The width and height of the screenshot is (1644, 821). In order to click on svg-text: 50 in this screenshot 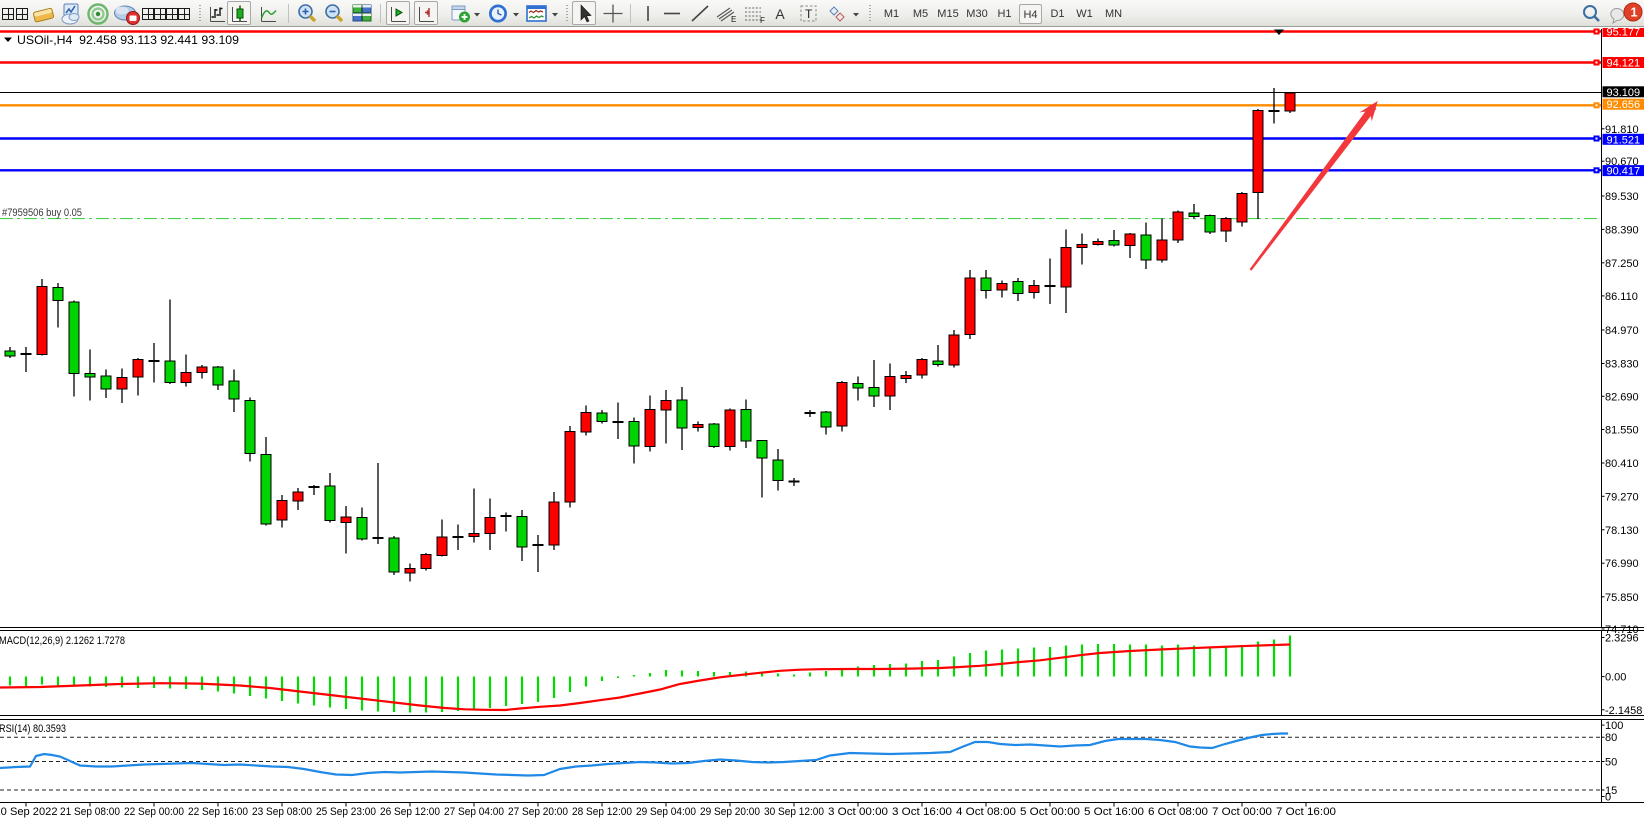, I will do `click(1611, 763)`.